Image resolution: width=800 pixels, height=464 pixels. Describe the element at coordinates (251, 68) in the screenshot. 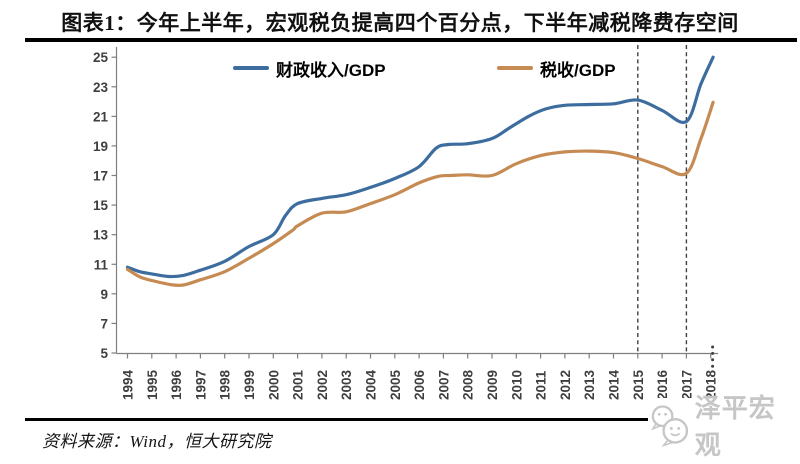

I see `legend-line-swatch-blue` at that location.